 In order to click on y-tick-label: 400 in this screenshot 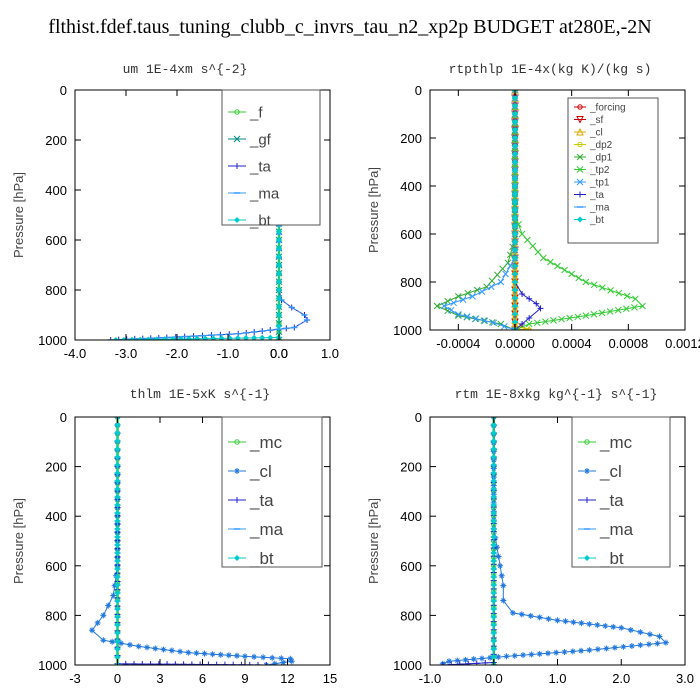, I will do `click(56, 190)`.